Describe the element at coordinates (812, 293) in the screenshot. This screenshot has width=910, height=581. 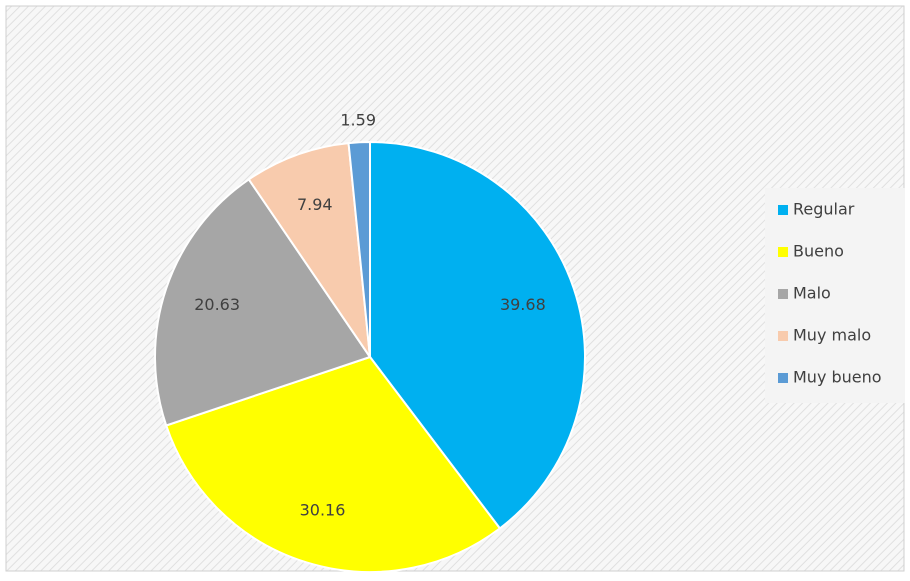
I see `legend-label: Malo` at that location.